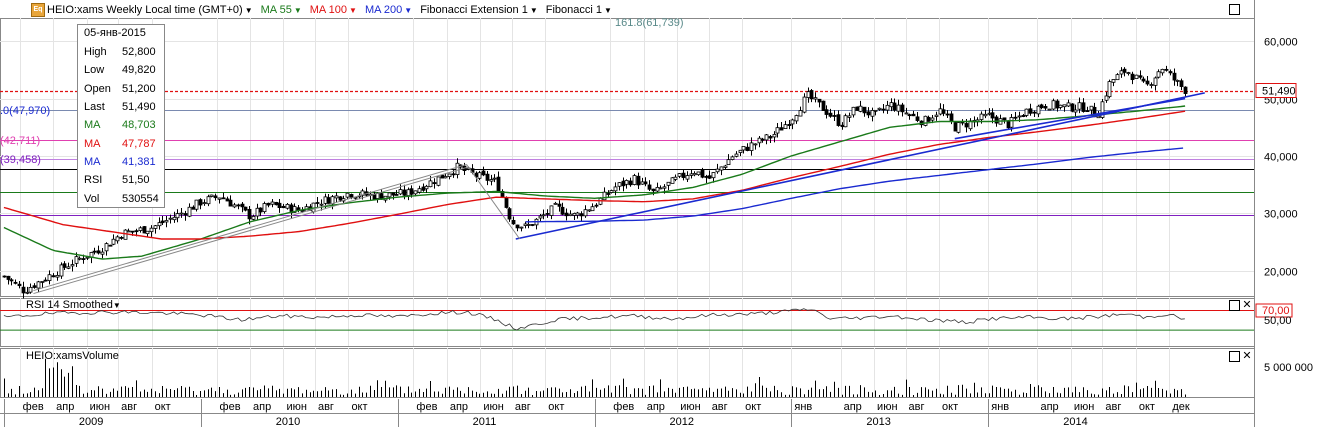  I want to click on instrument-menu: Eq HEIO:xams Weekly Local time (GMT+0) ▼, so click(142, 10).